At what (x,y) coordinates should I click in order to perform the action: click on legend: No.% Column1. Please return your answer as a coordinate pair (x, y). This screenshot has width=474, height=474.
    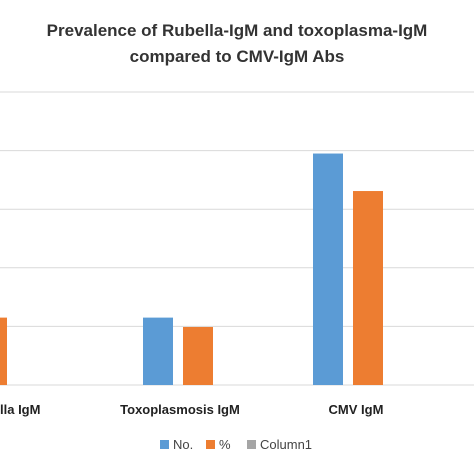
    Looking at the image, I should click on (236, 444).